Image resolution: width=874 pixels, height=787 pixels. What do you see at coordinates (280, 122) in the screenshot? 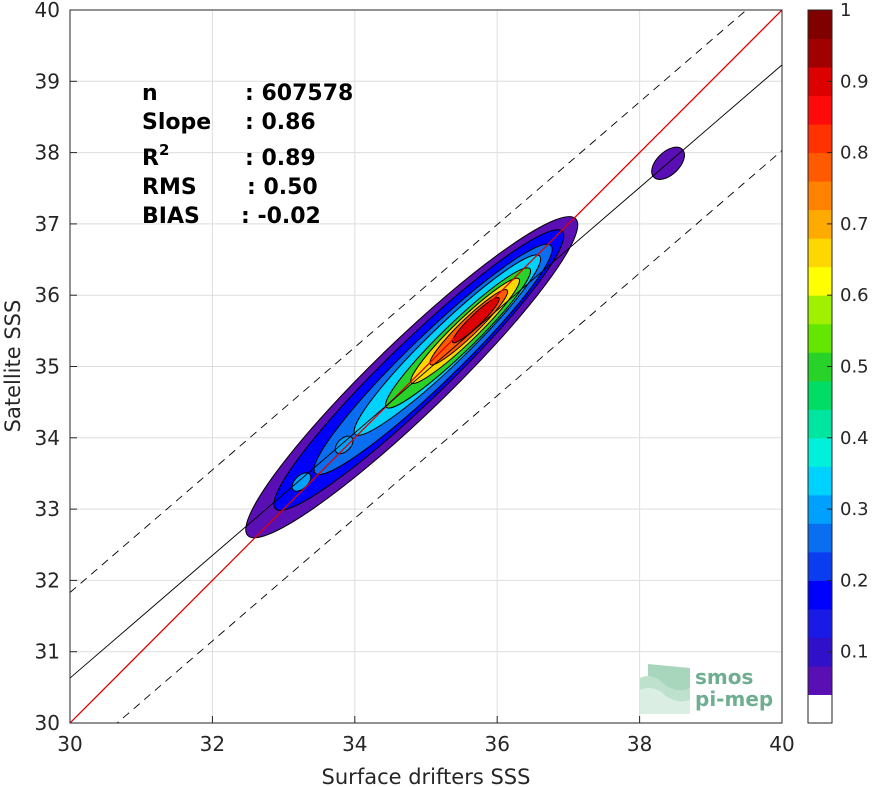
I see `stat-value: : 0.86` at bounding box center [280, 122].